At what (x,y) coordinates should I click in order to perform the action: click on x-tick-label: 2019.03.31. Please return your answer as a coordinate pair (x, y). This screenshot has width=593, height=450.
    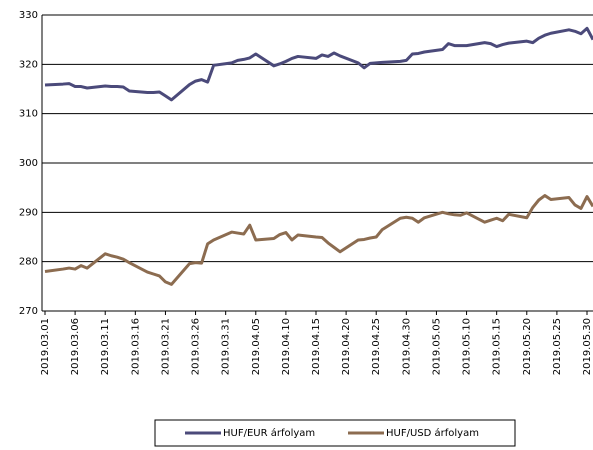
    Looking at the image, I should click on (226, 346).